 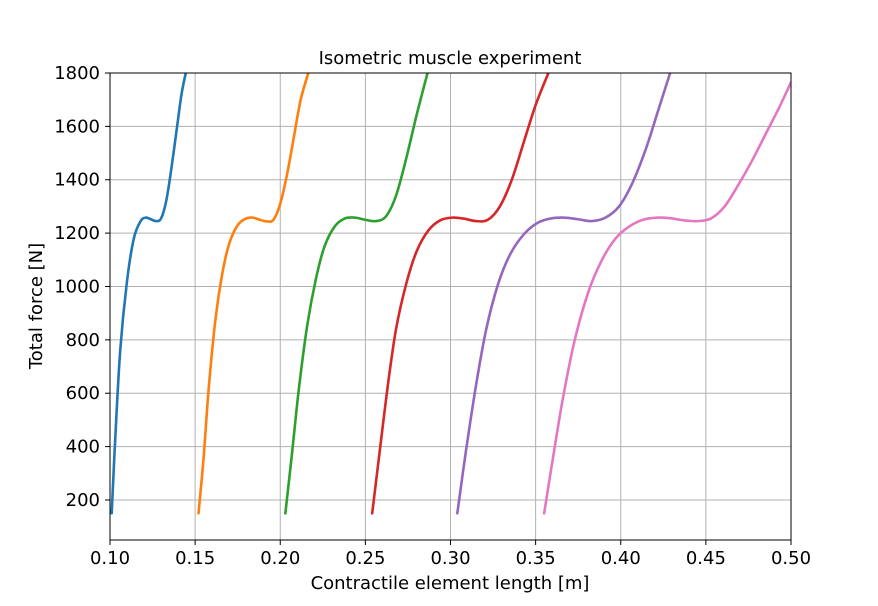 I want to click on x-tick-label: 0.10, so click(x=110, y=558).